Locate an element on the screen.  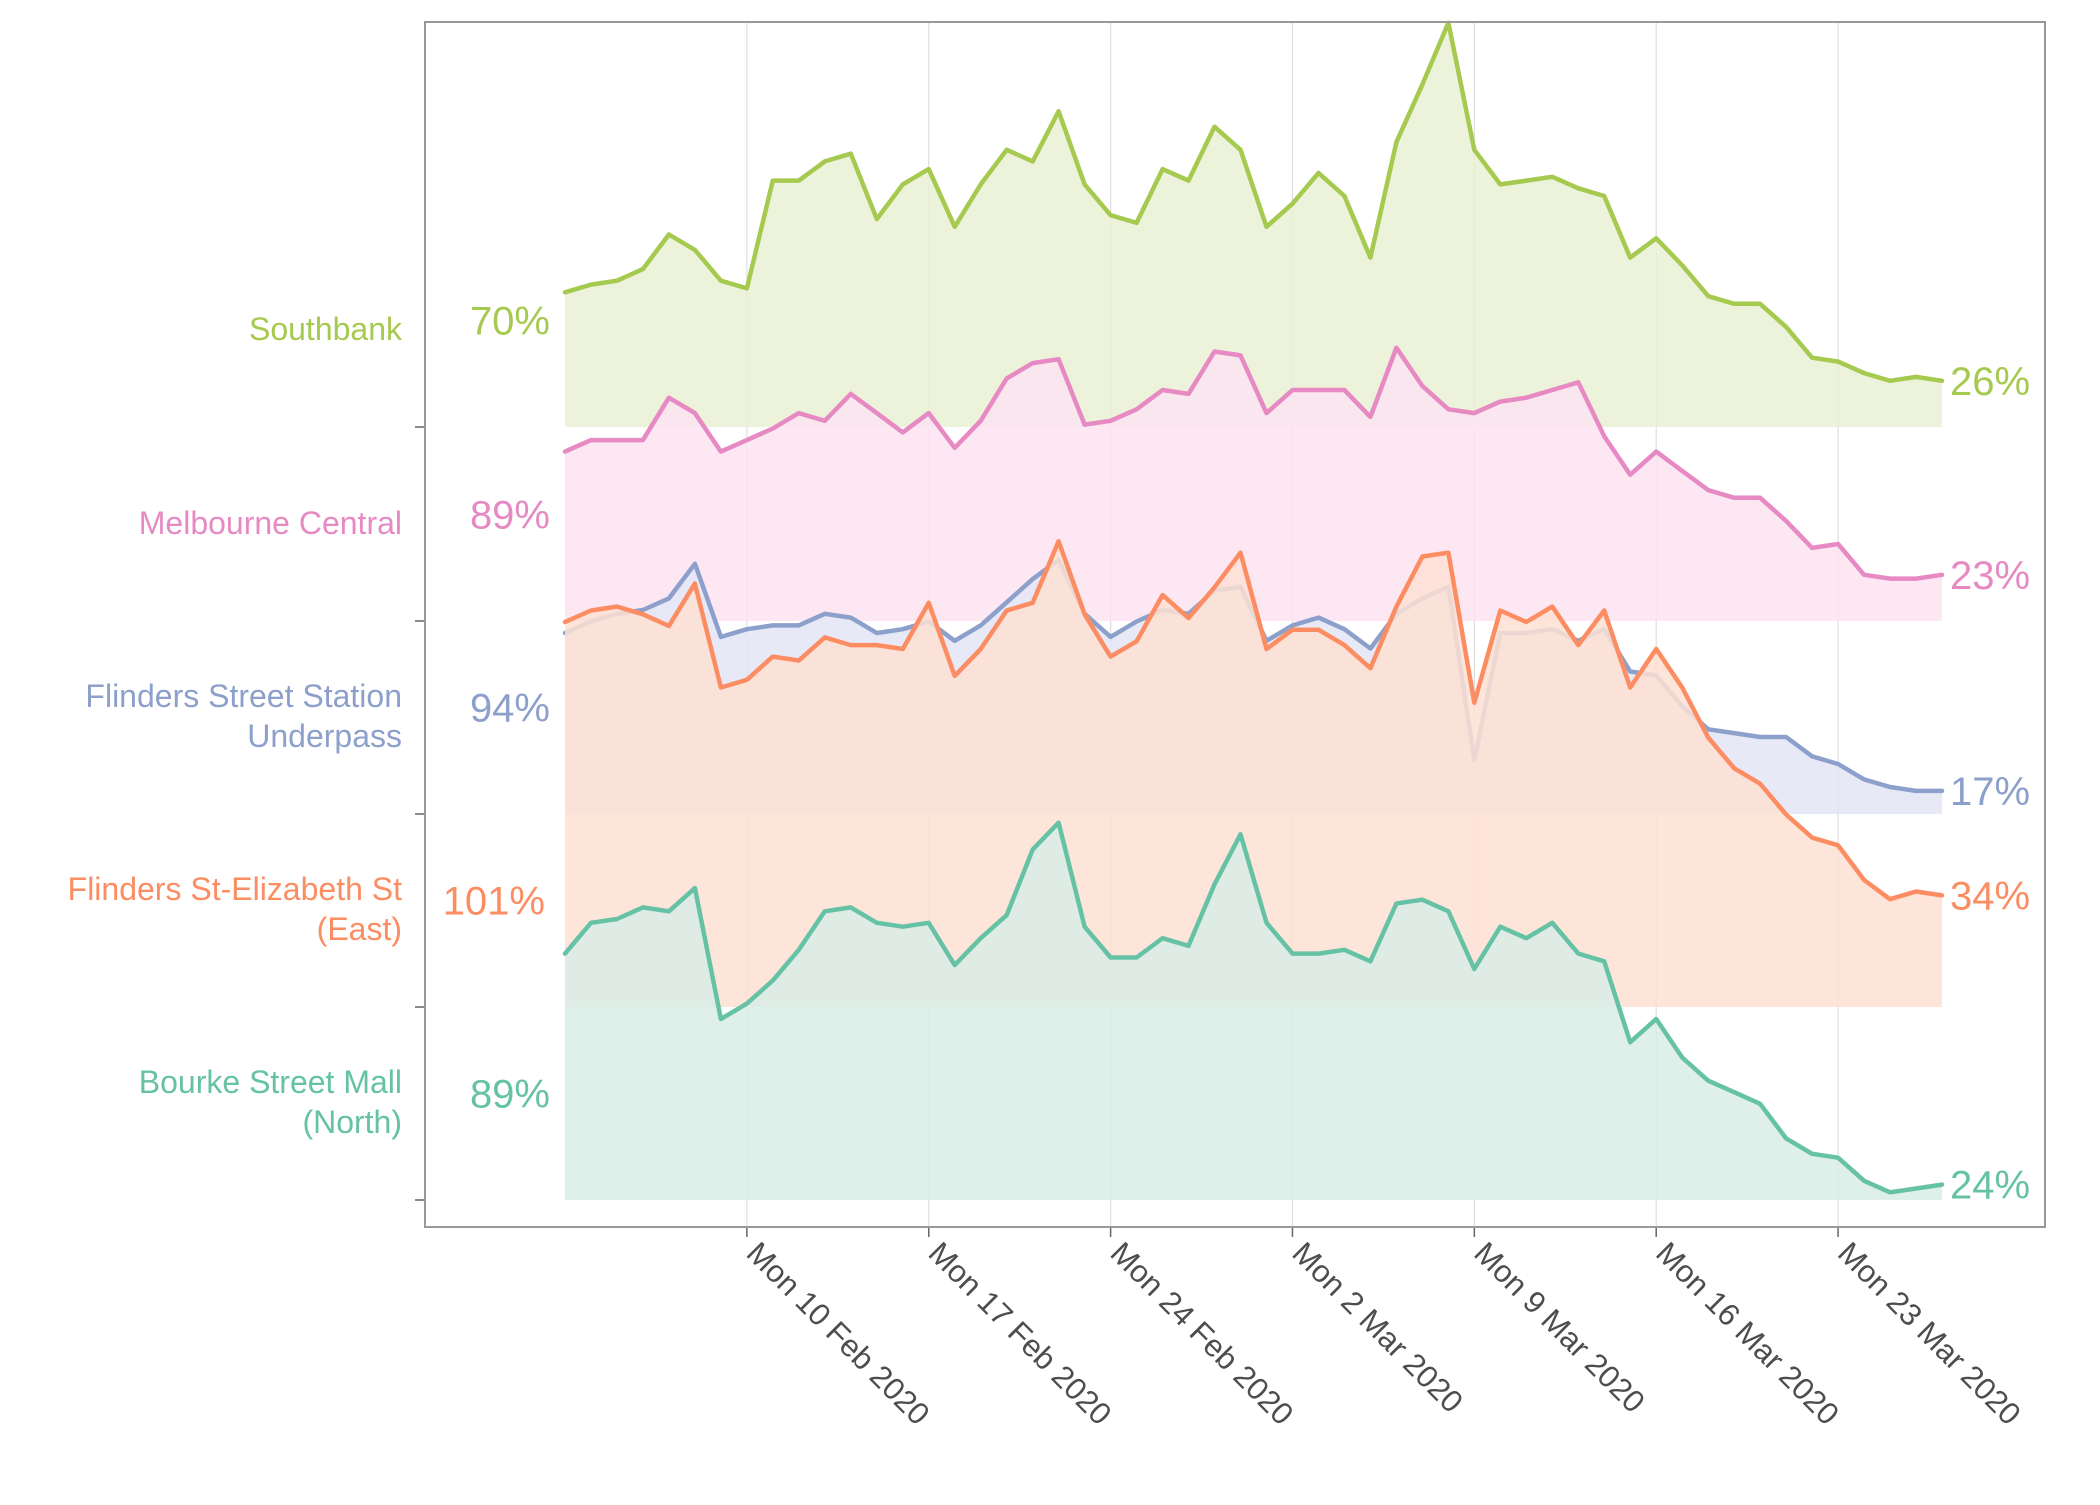
series-start-label: 70% is located at coordinates (510, 321).